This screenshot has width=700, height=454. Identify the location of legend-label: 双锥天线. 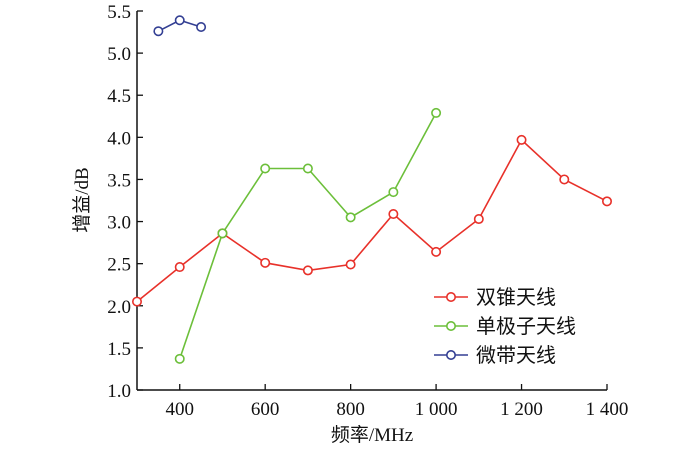
(516, 297).